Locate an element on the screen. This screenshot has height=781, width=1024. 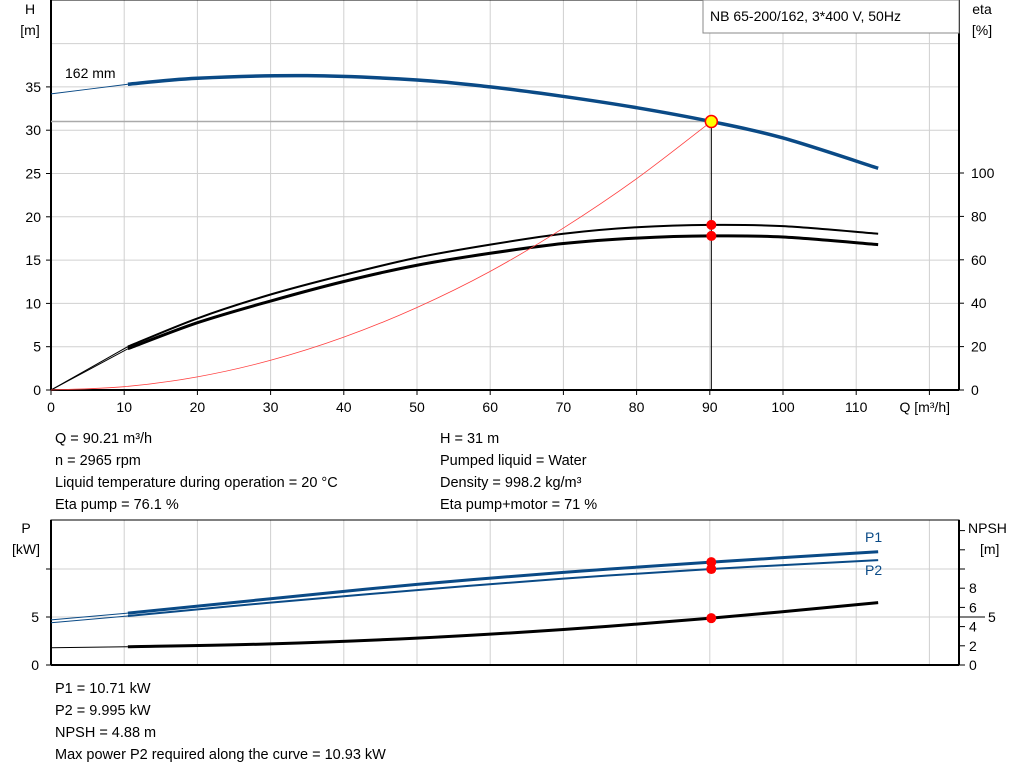
y-tick-label-left: 10 is located at coordinates (33, 303).